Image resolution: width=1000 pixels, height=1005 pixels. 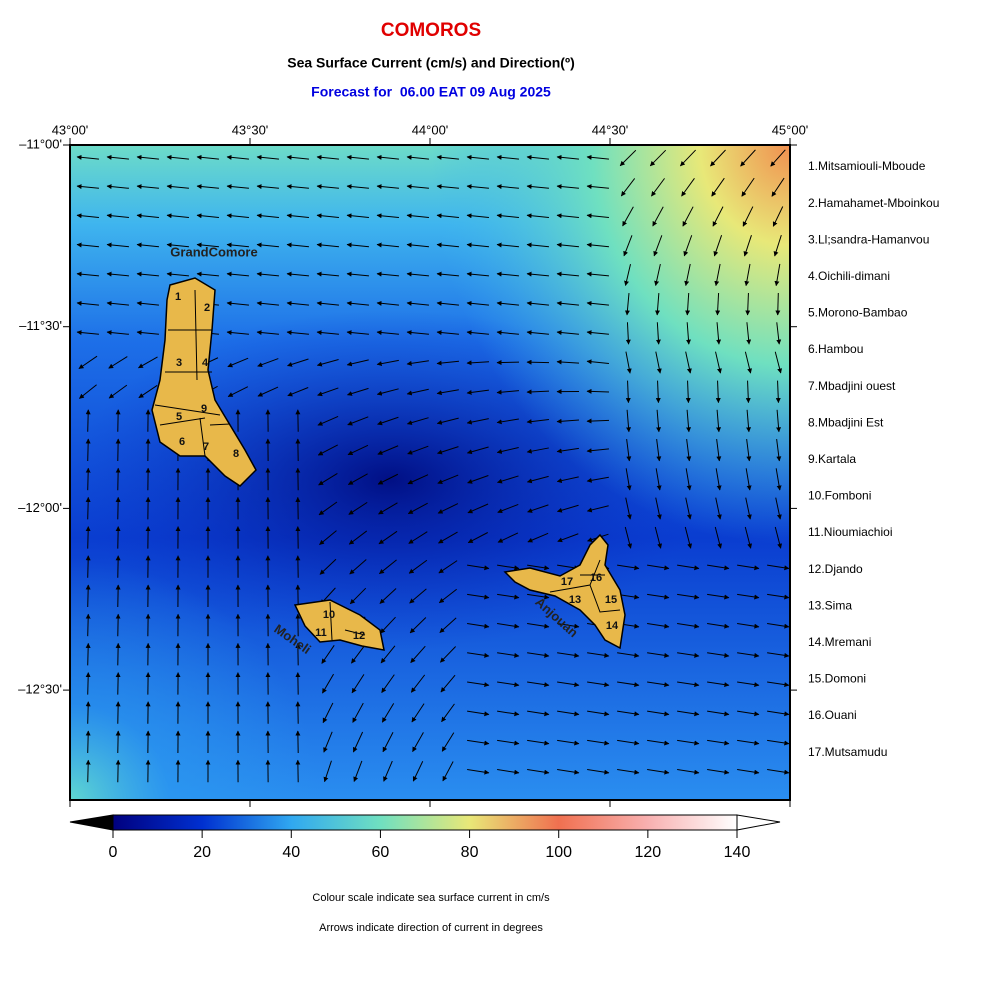 What do you see at coordinates (178, 297) in the screenshot?
I see `region-number: 1` at bounding box center [178, 297].